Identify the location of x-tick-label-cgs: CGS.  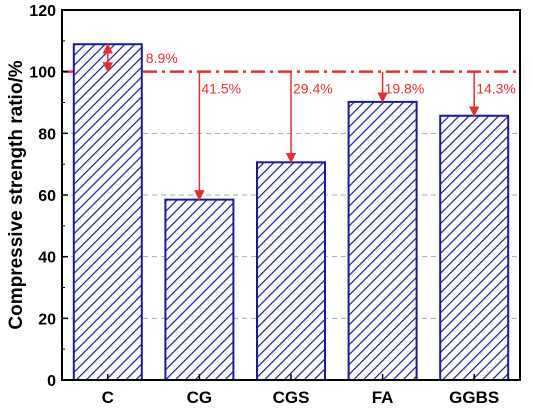
(291, 397).